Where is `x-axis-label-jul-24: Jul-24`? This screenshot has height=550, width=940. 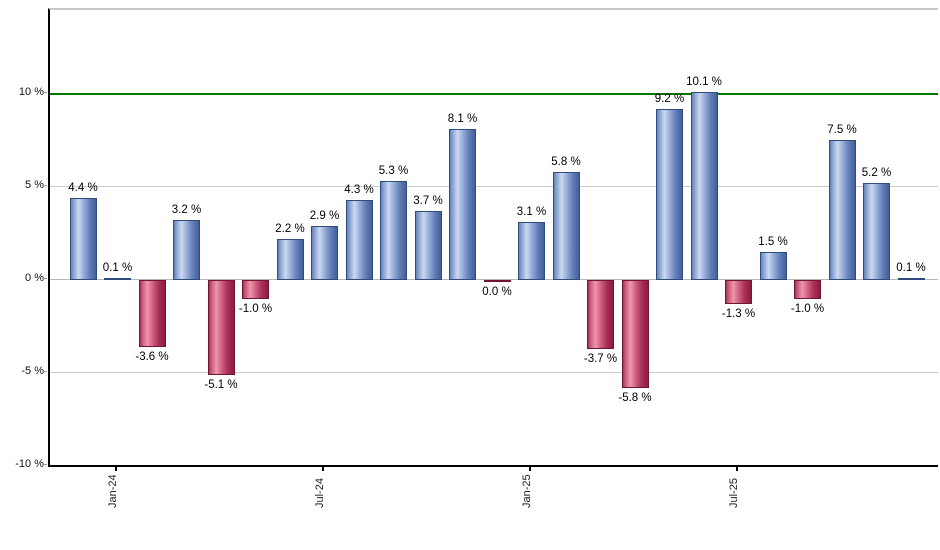
x-axis-label-jul-24: Jul-24 is located at coordinates (319, 493).